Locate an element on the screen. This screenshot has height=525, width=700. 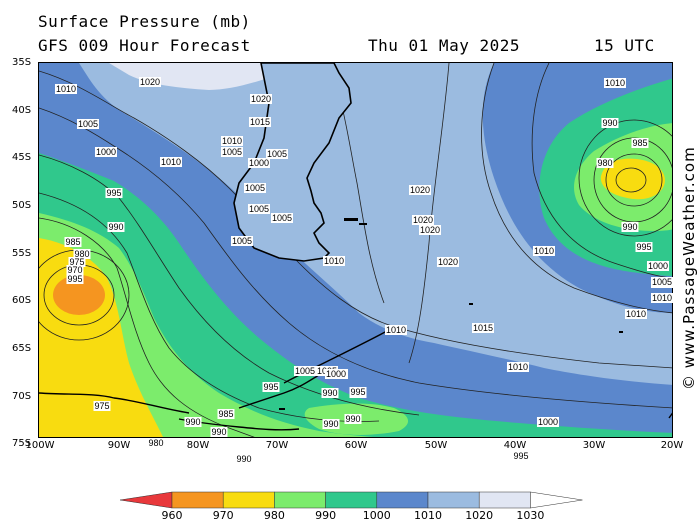
isobar-label: 990 is located at coordinates (244, 459).